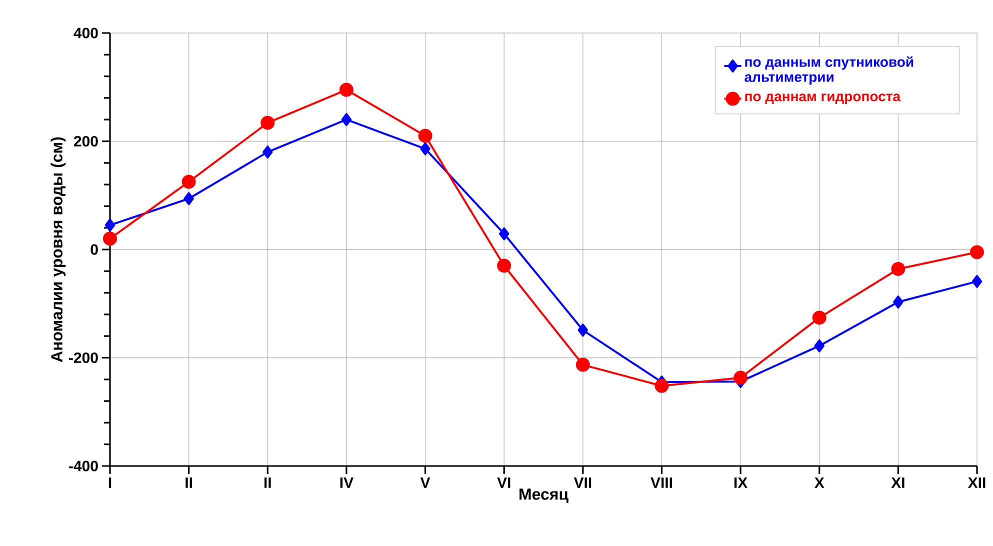 This screenshot has width=993, height=546. Describe the element at coordinates (94, 249) in the screenshot. I see `y-tick-label: 0` at that location.